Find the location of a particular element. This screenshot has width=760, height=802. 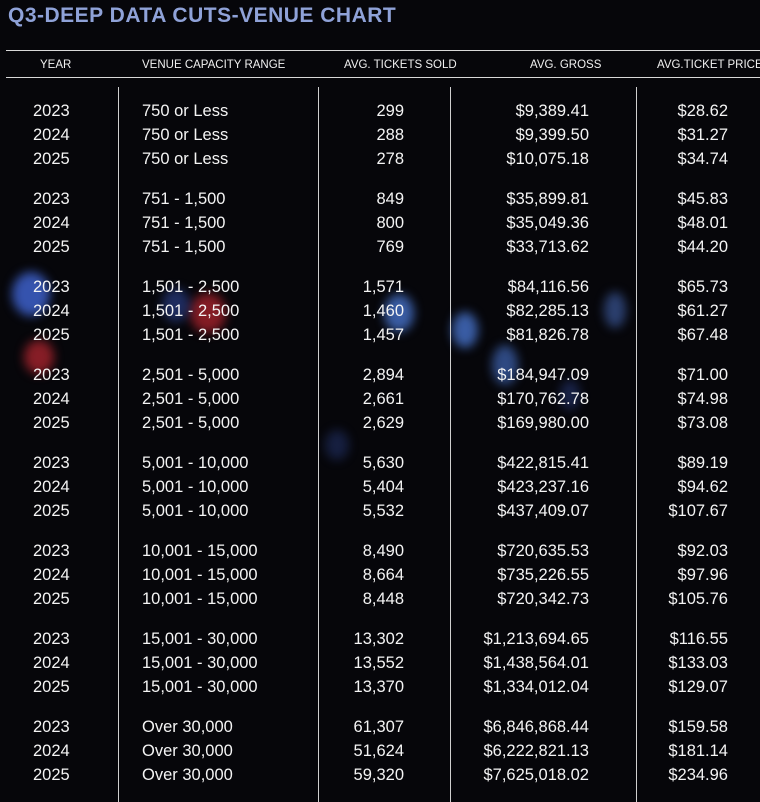

ticket-price-cell: $73.08 is located at coordinates (702, 423).